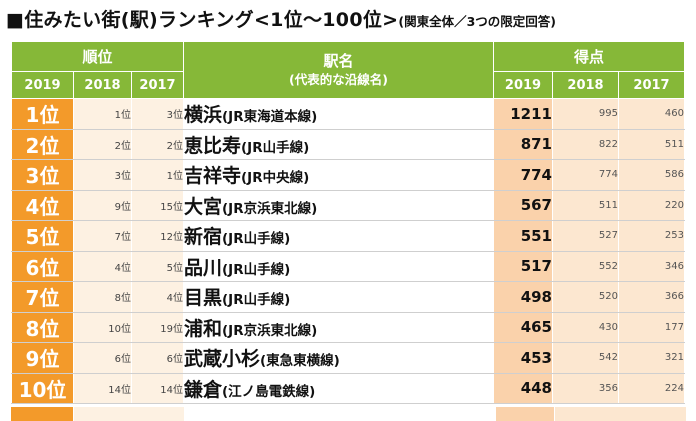 The width and height of the screenshot is (696, 421). Describe the element at coordinates (585, 327) in the screenshot. I see `points-2018: 430` at that location.